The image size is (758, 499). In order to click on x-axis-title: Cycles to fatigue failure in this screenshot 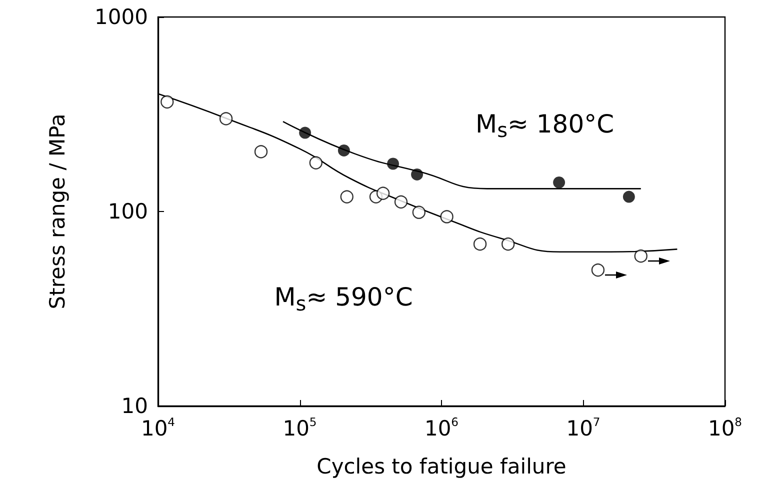, I will do `click(441, 466)`.